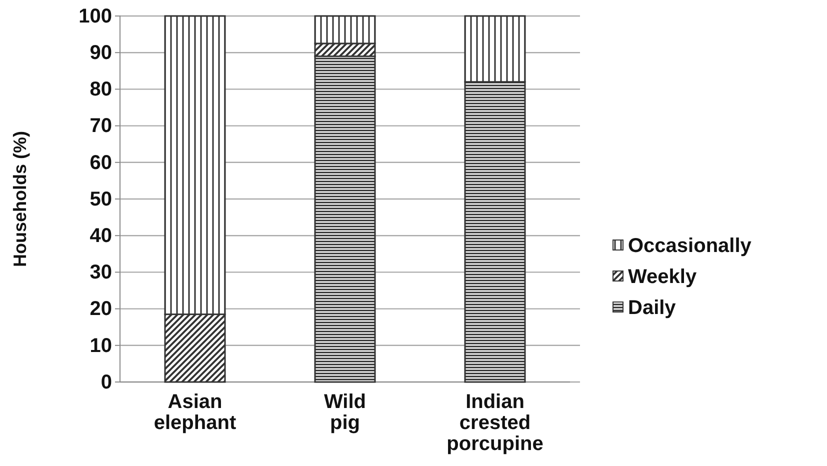  Describe the element at coordinates (101, 345) in the screenshot. I see `y-tick-label: 10` at that location.